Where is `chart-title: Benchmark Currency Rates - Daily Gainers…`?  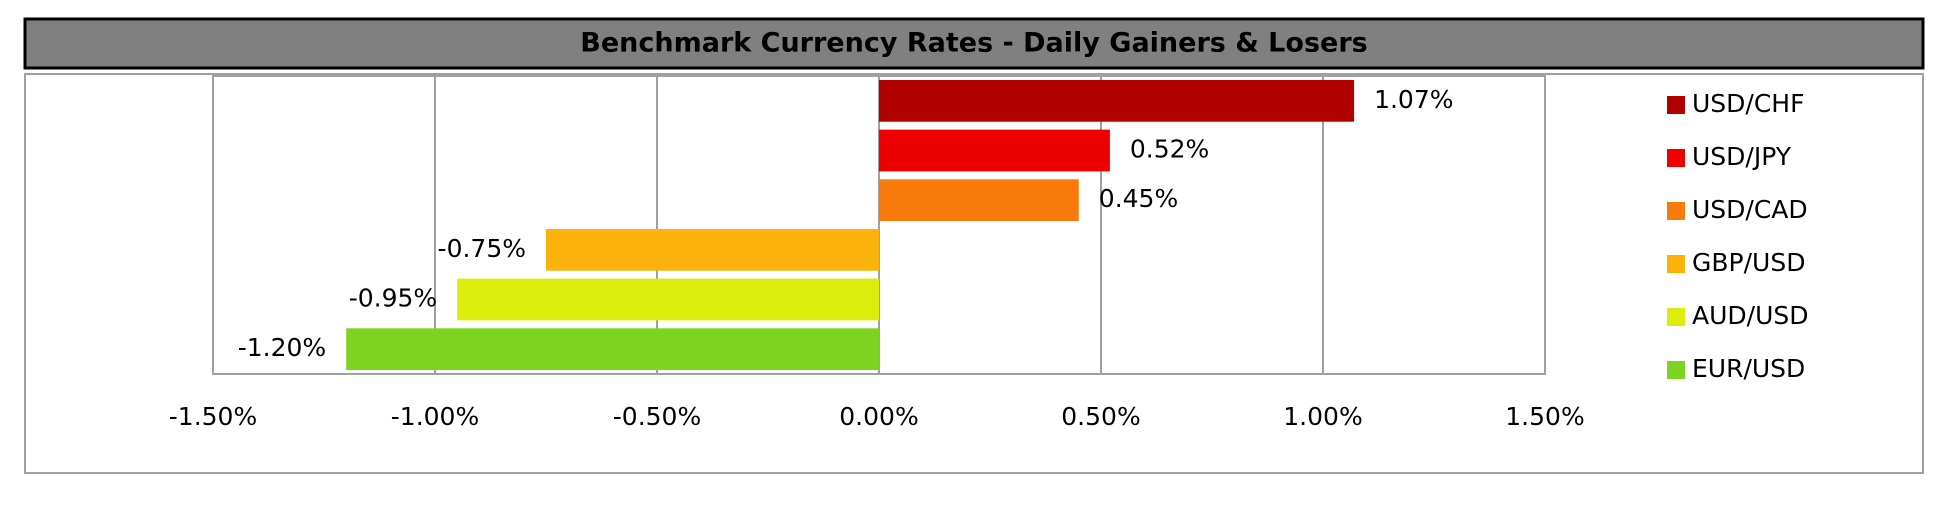
chart-title: Benchmark Currency Rates - Daily Gainers… is located at coordinates (973, 43).